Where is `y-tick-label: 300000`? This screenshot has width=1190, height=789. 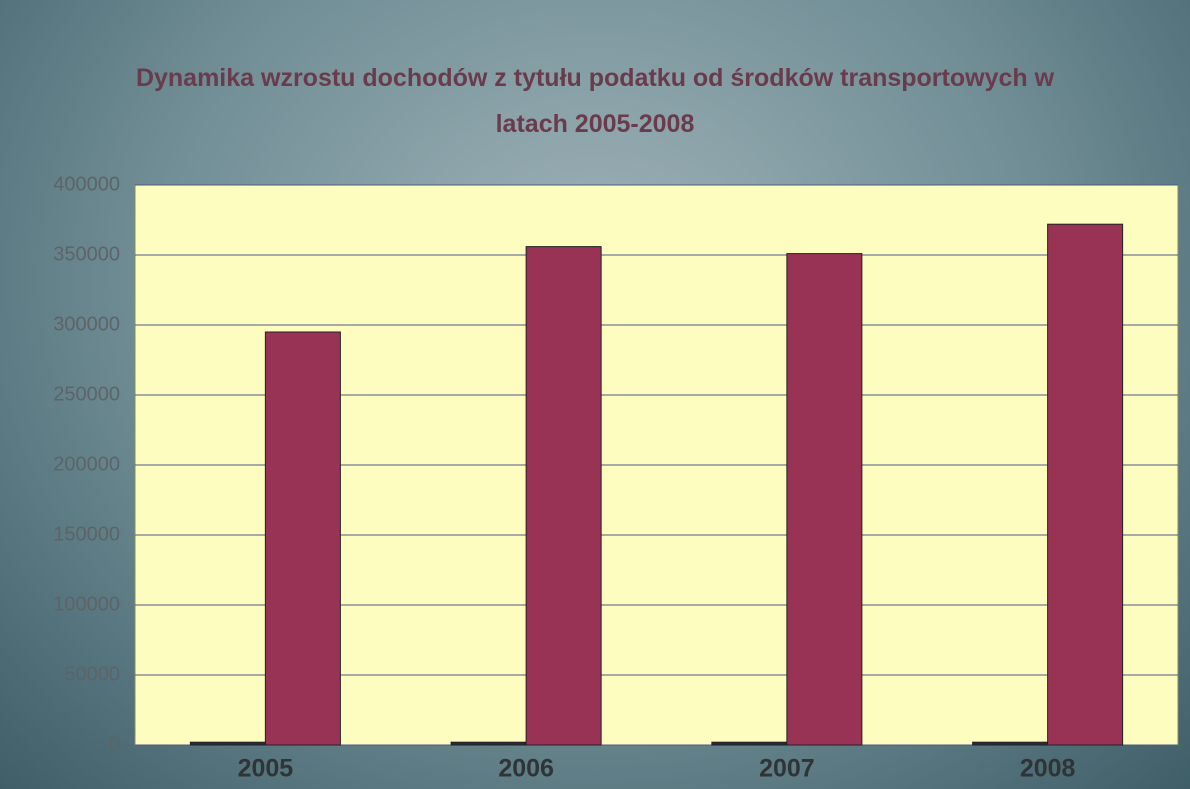 y-tick-label: 300000 is located at coordinates (86, 324).